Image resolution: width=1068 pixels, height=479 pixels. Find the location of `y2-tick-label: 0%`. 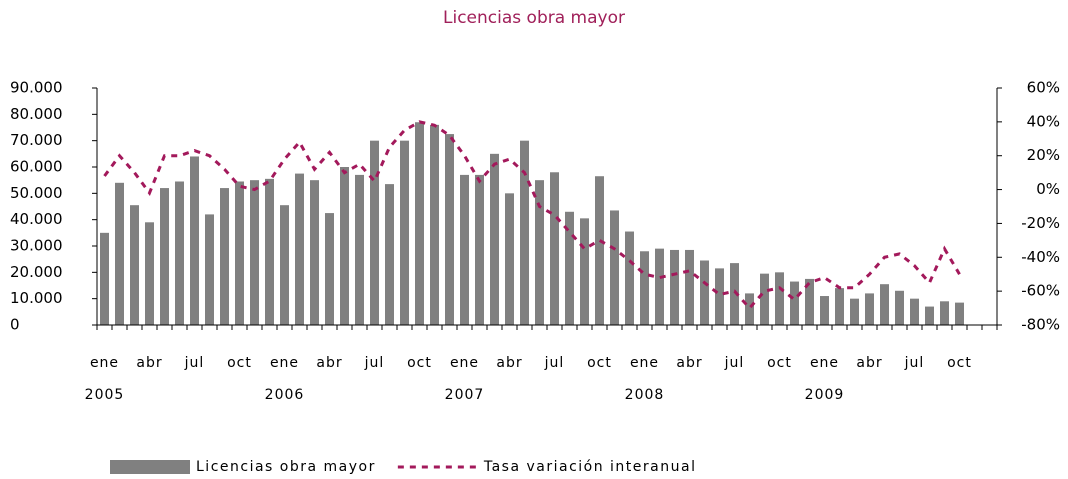

y2-tick-label: 0% is located at coordinates (1048, 189).